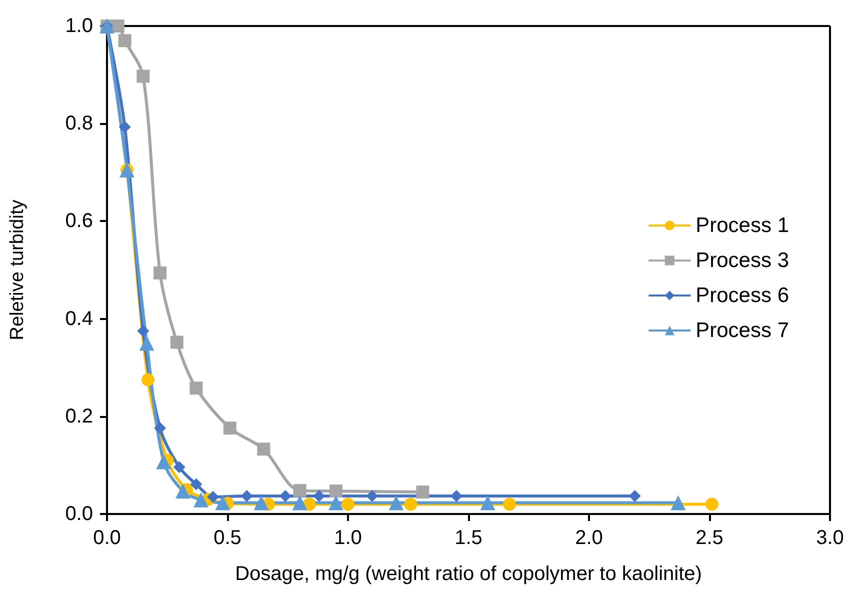 The image size is (854, 598). What do you see at coordinates (79, 123) in the screenshot?
I see `y-tick-label: 0.8` at bounding box center [79, 123].